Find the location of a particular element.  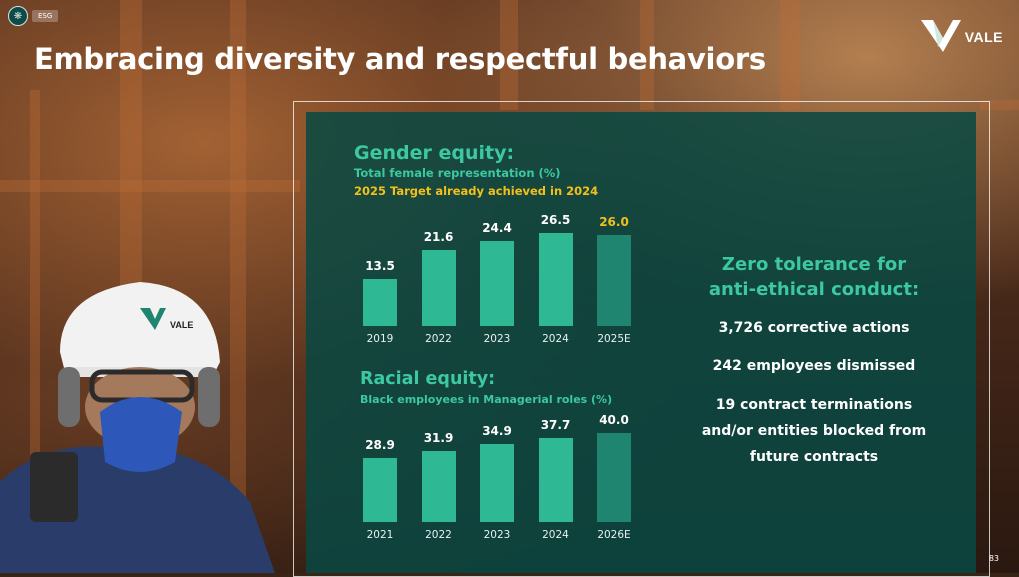

stat-contract-line2: and/or entities blocked from is located at coordinates (814, 431).